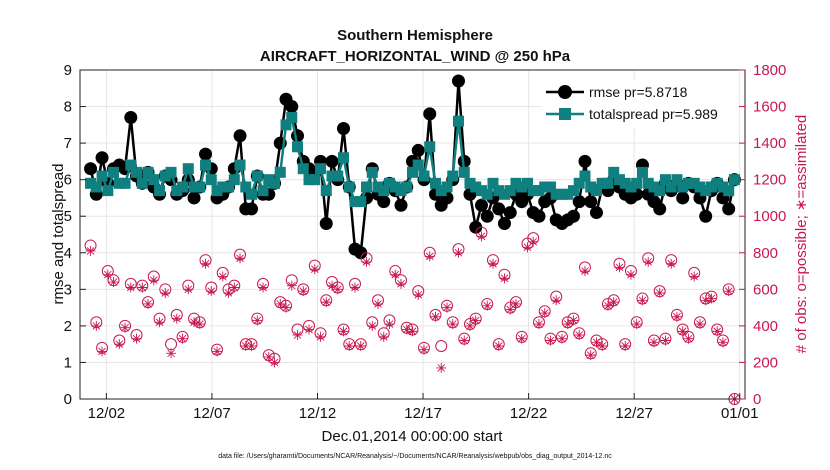 The width and height of the screenshot is (830, 470). I want to click on tick-label-x: 12/07, so click(212, 413).